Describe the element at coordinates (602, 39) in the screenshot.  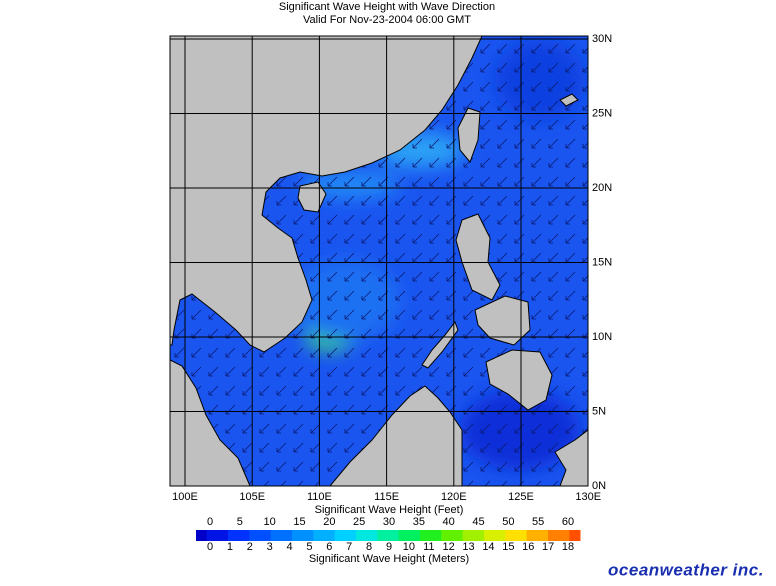
I see `latitude-label: 30N` at that location.